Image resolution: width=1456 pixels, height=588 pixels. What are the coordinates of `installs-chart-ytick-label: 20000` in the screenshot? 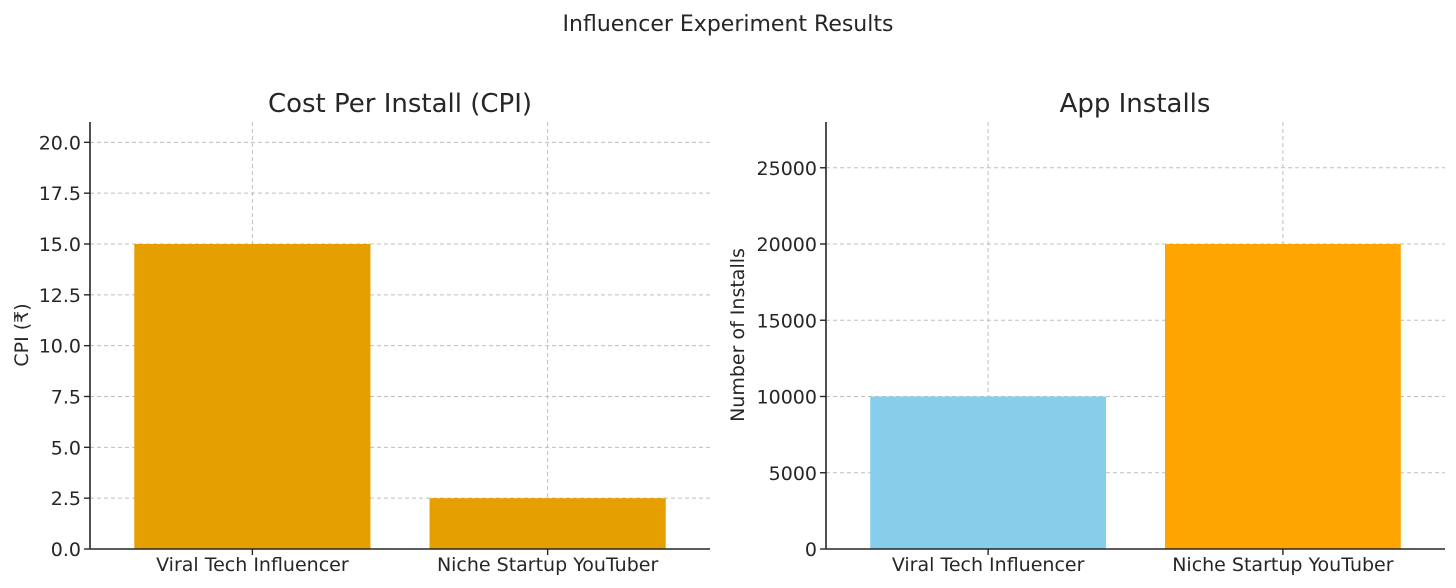 It's located at (787, 245).